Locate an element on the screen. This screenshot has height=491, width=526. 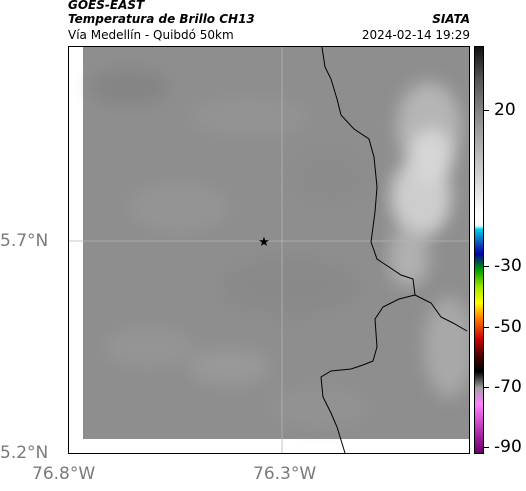
colorbar-label--30: -30 is located at coordinates (508, 266).